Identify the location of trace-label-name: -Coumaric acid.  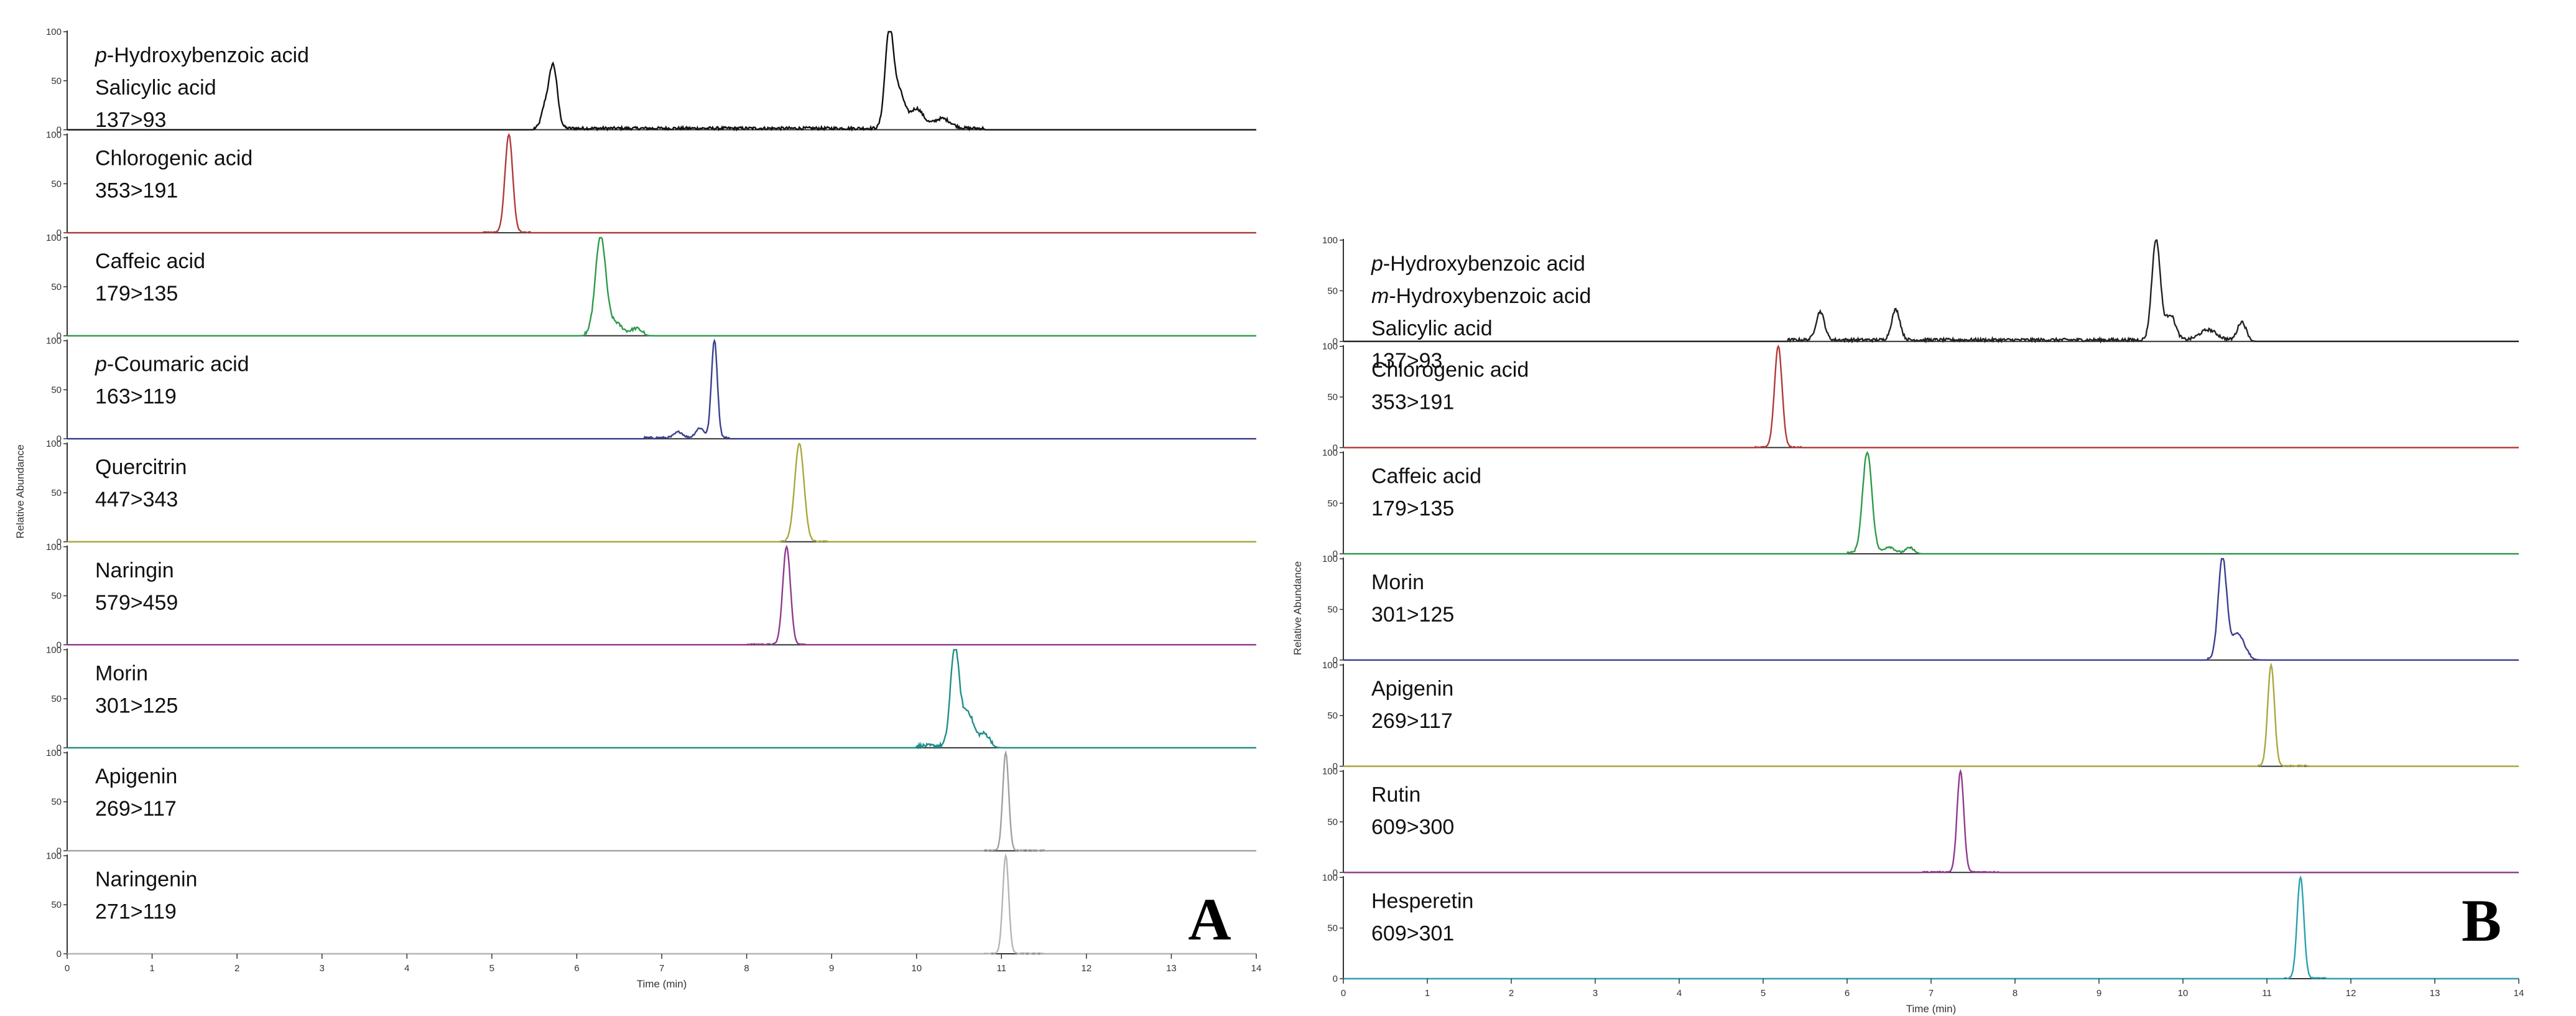
(178, 364).